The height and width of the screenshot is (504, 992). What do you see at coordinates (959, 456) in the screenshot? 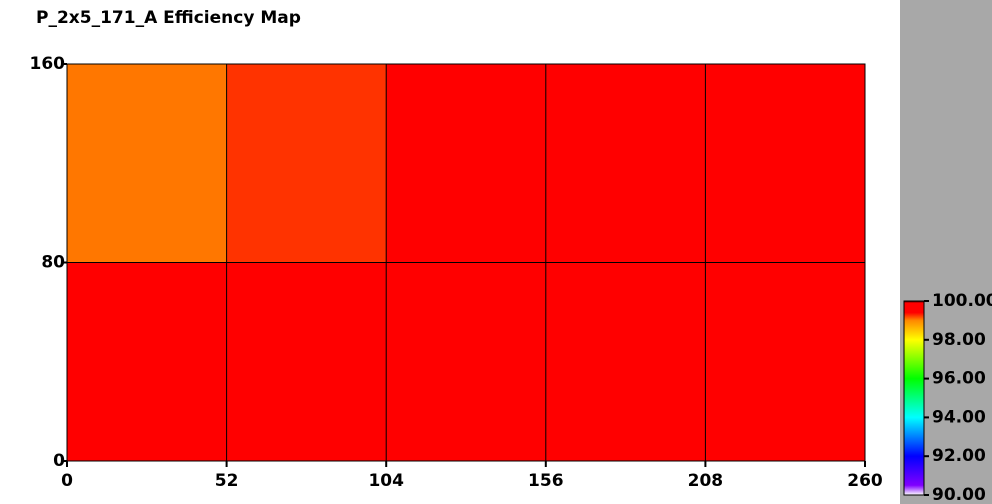
I see `colorbar-tick-label: 92.00` at bounding box center [959, 456].